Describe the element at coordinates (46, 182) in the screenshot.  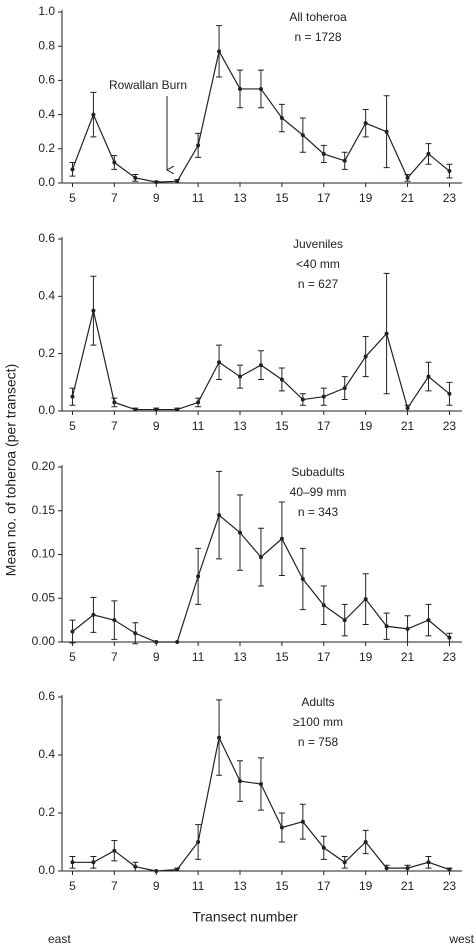
I see `y-tick-label: 0.0` at that location.